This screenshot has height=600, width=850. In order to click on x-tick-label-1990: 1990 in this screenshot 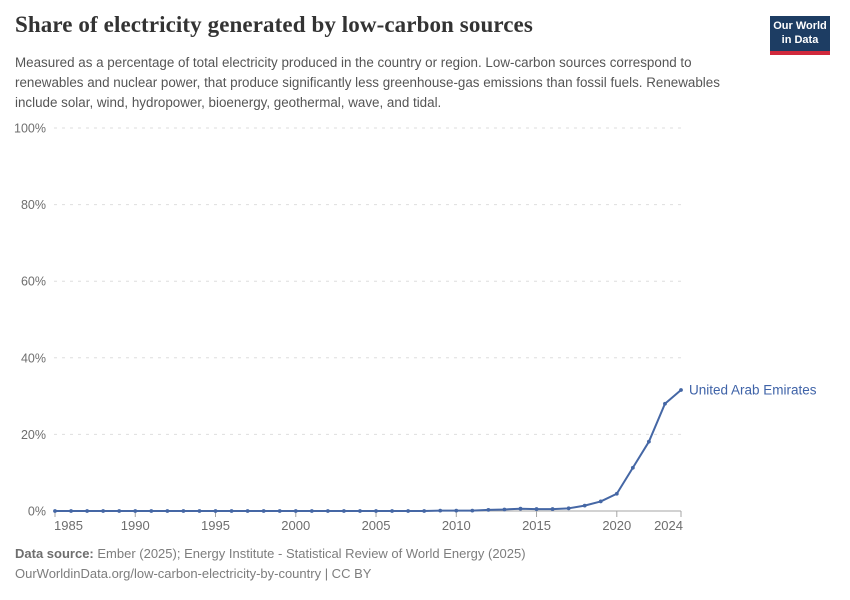, I will do `click(135, 525)`.